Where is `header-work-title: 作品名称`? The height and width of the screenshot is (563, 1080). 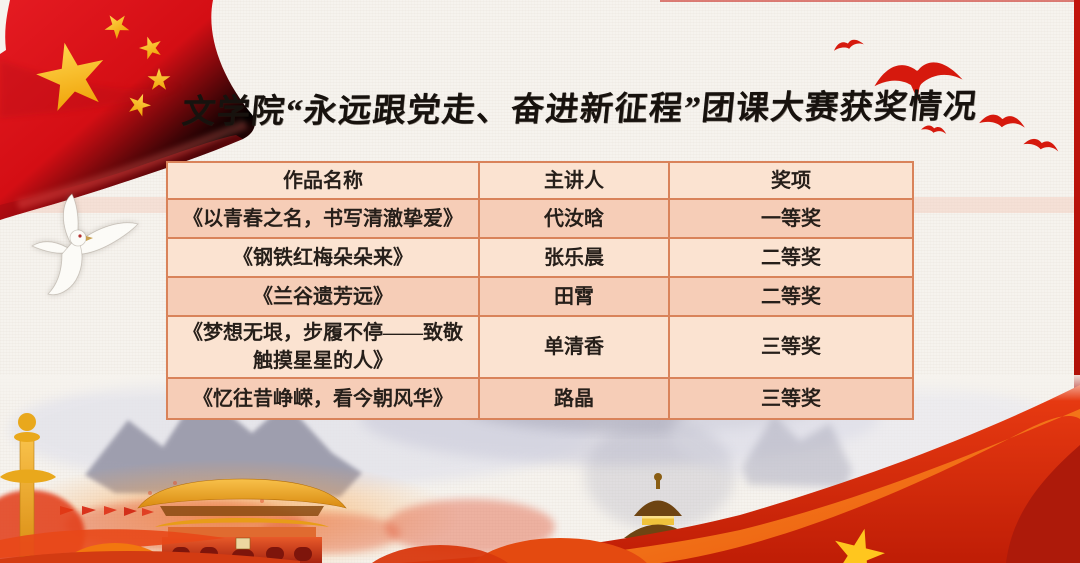 header-work-title: 作品名称 is located at coordinates (323, 180).